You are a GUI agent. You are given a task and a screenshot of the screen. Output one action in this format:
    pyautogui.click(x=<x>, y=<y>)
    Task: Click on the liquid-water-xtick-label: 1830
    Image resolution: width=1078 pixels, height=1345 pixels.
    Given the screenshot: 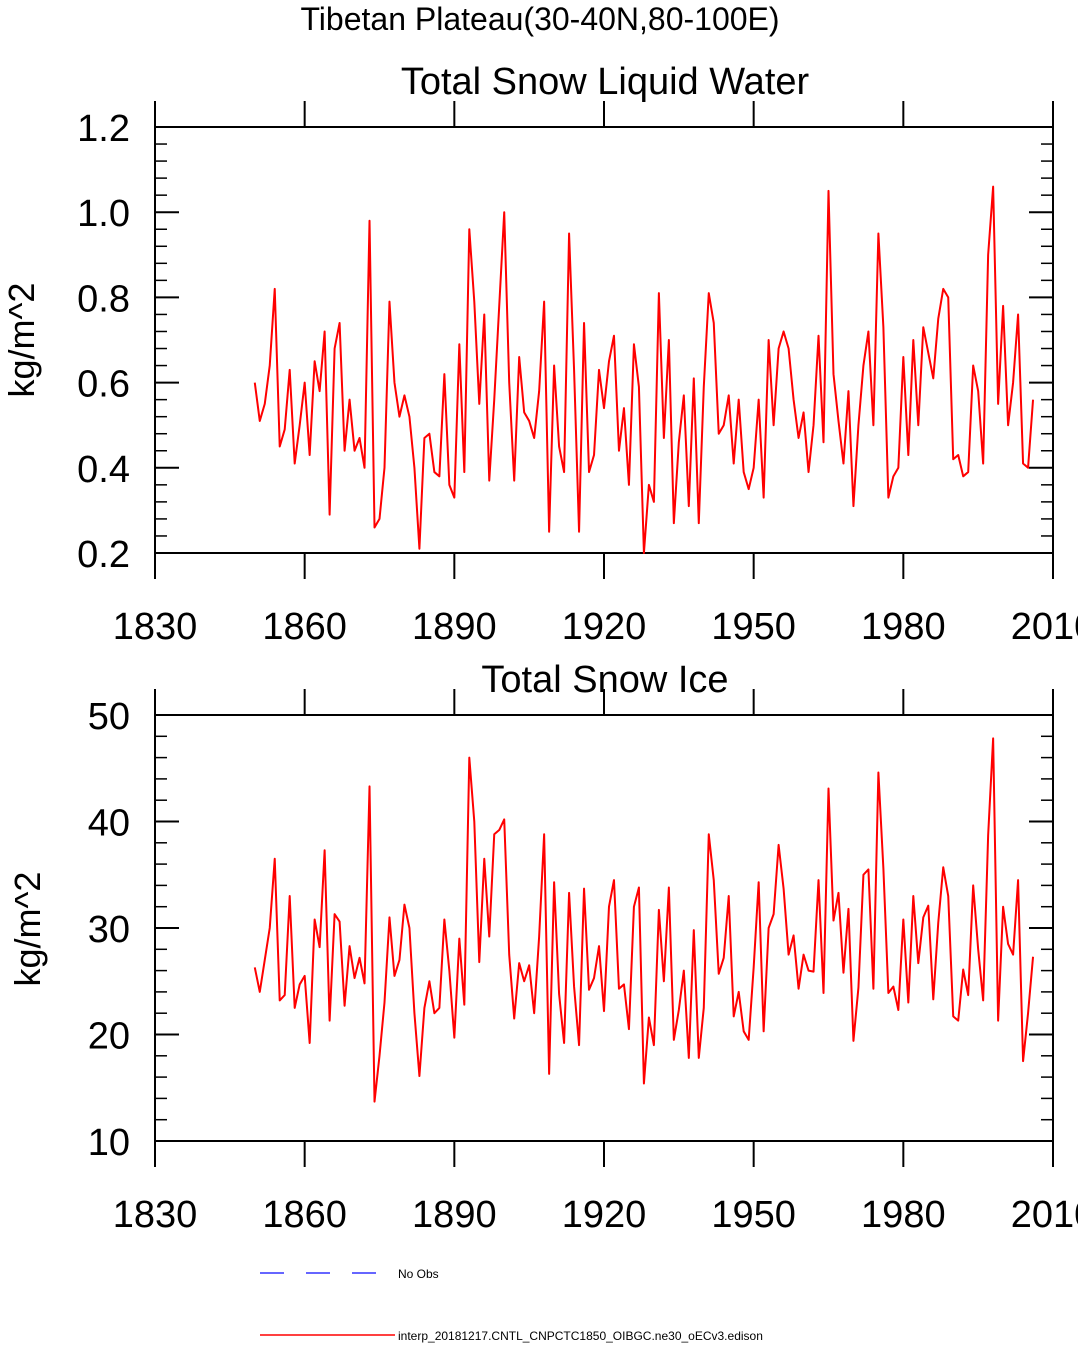 What is the action you would take?
    pyautogui.click(x=155, y=627)
    